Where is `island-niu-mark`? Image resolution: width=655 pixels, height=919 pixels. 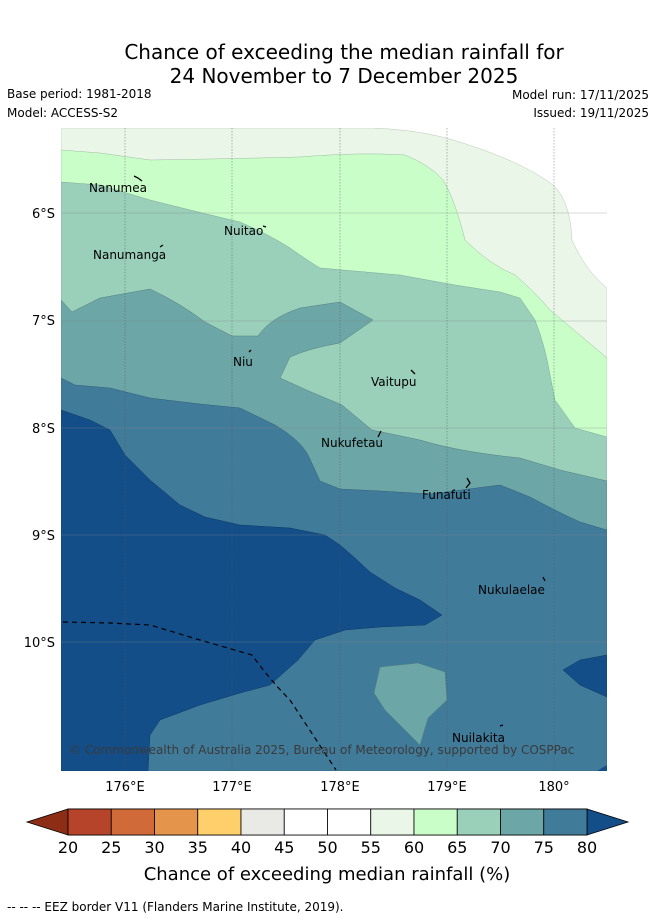 island-niu-mark is located at coordinates (250, 351).